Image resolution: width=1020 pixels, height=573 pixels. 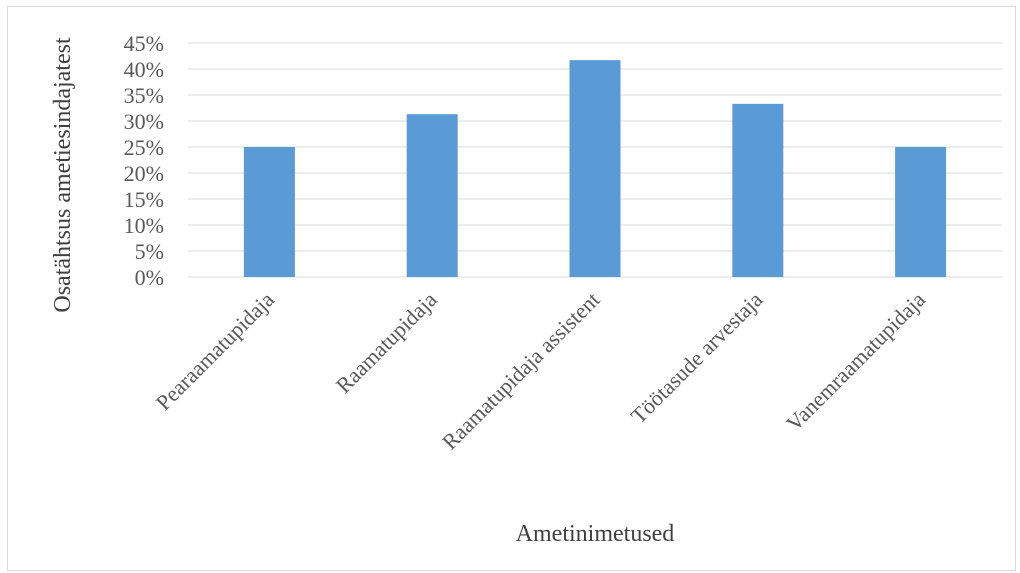 What do you see at coordinates (144, 69) in the screenshot?
I see `y-tick-label: 40%` at bounding box center [144, 69].